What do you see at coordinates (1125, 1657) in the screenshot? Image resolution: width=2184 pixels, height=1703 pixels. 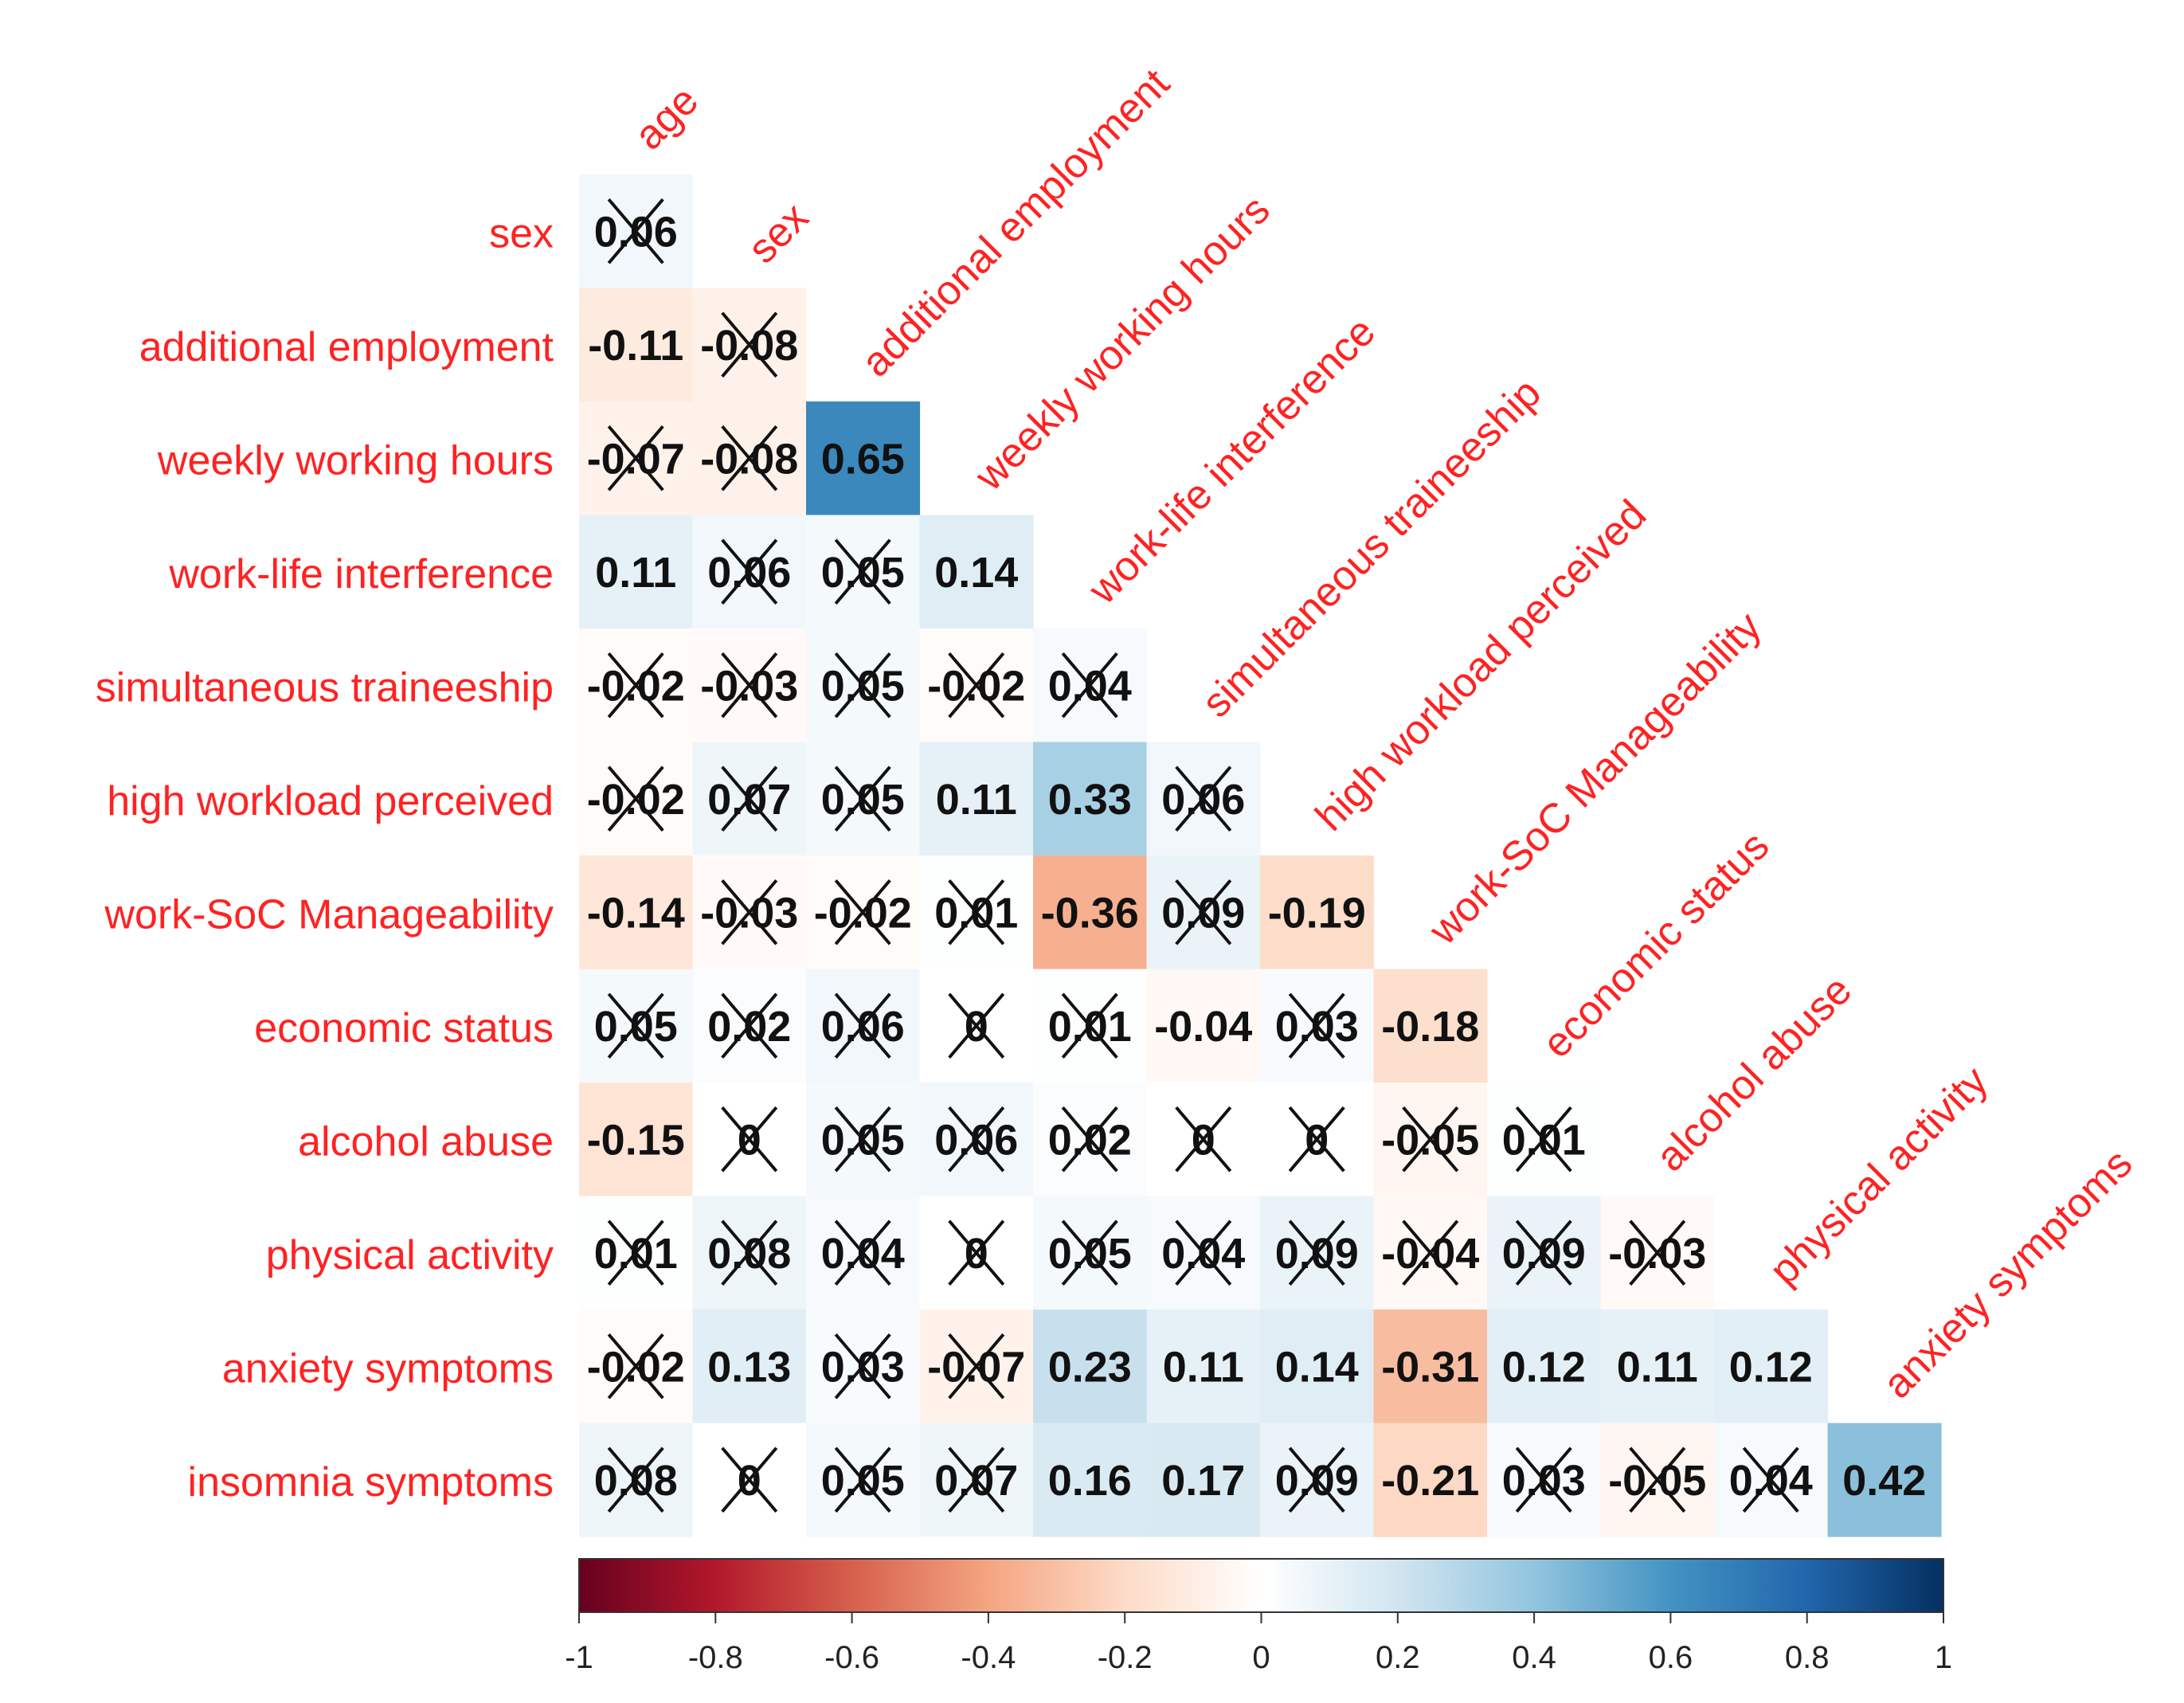 I see `colorbar-tick-label: -0.2` at bounding box center [1125, 1657].